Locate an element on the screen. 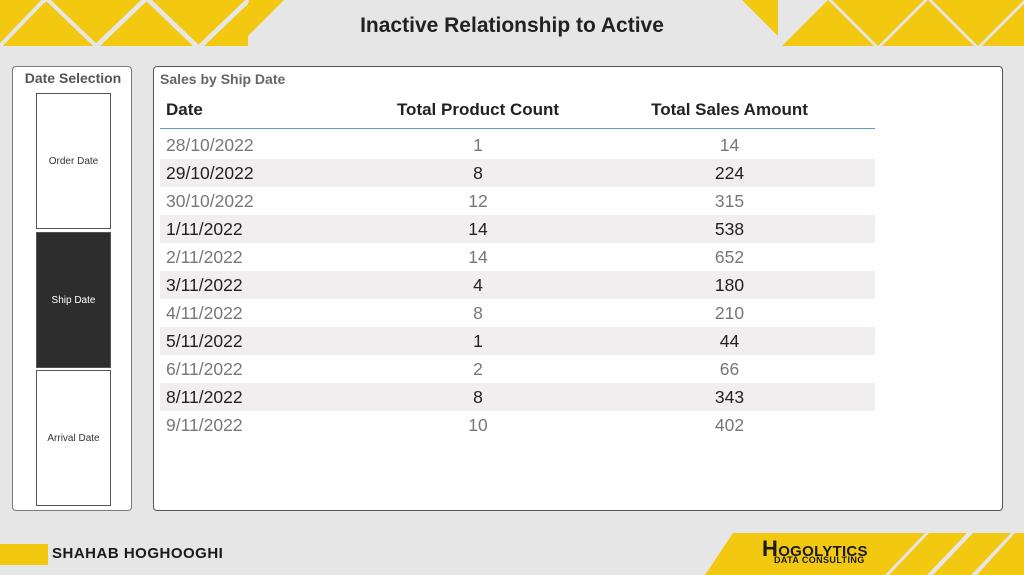 The width and height of the screenshot is (1024, 575). column-header-sales-amount: Total Sales Amount is located at coordinates (729, 109).